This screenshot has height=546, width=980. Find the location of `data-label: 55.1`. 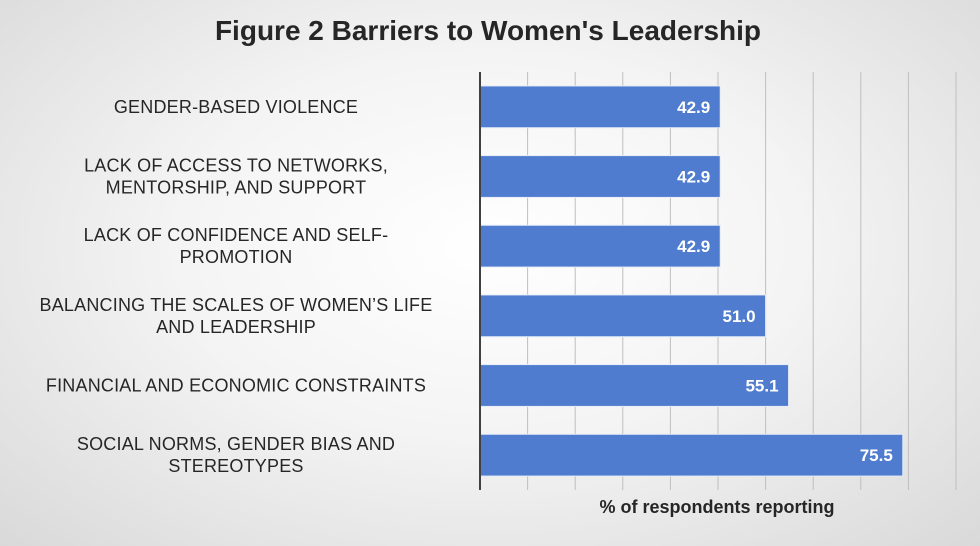

data-label: 55.1 is located at coordinates (761, 386).